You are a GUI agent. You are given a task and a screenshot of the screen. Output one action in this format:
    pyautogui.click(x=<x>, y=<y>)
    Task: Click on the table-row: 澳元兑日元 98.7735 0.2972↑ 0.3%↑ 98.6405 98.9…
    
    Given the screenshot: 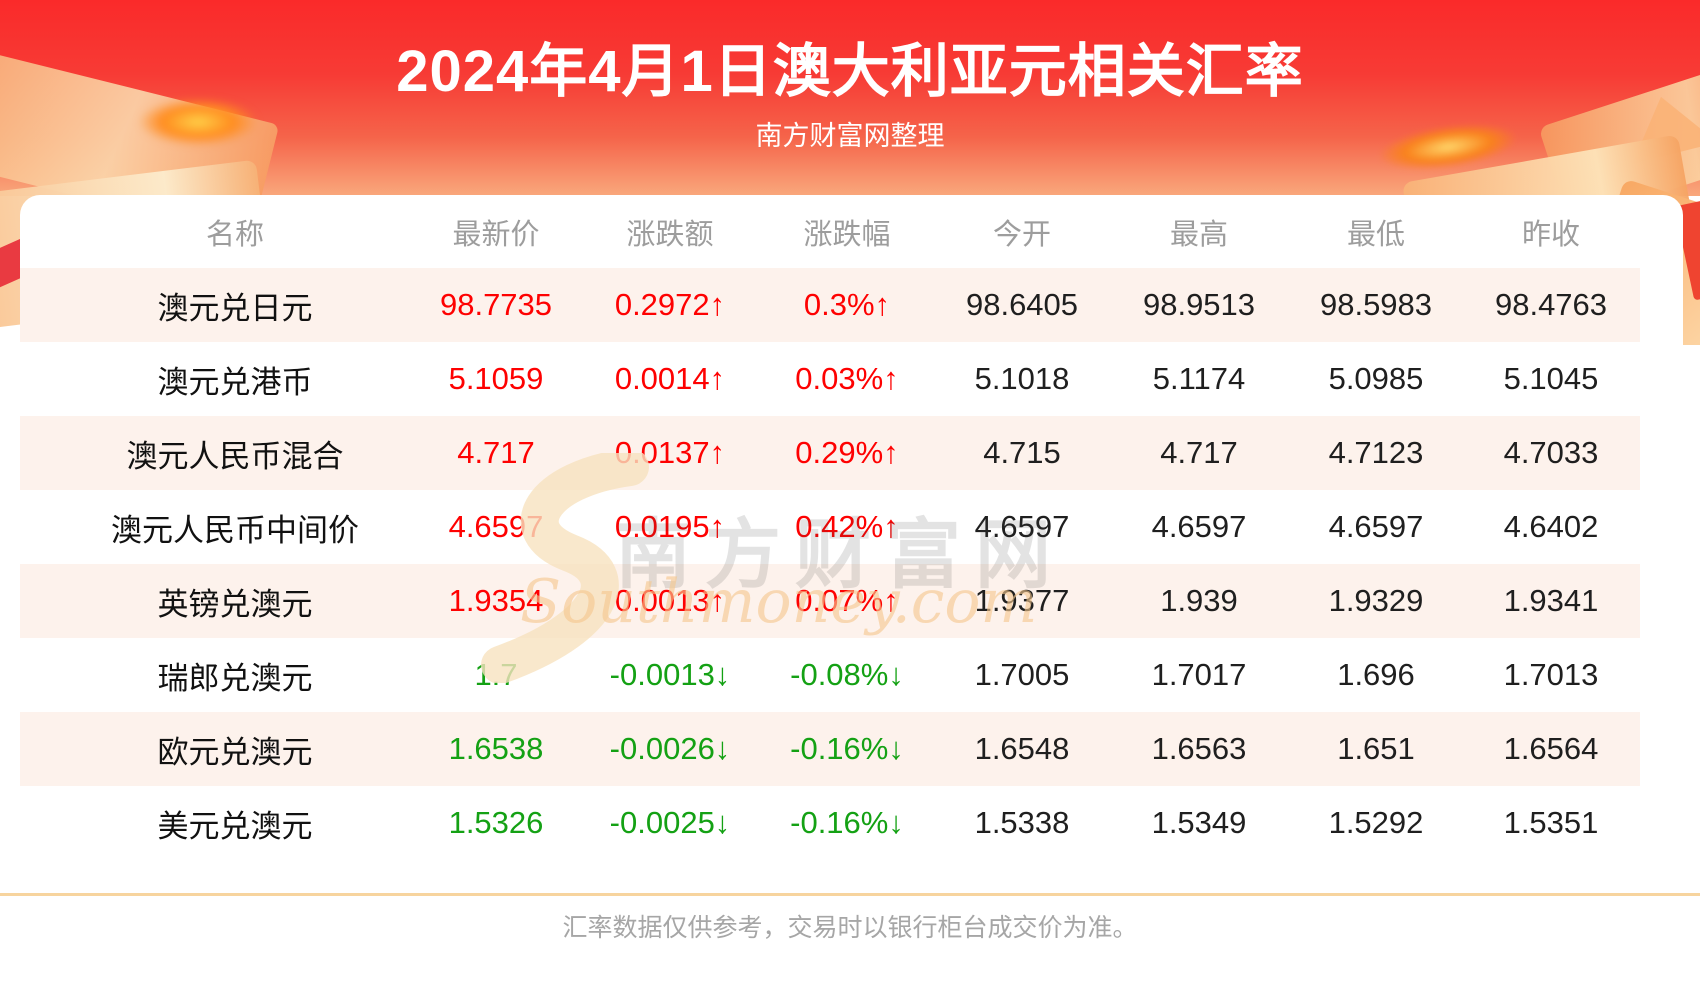 What is the action you would take?
    pyautogui.click(x=830, y=305)
    